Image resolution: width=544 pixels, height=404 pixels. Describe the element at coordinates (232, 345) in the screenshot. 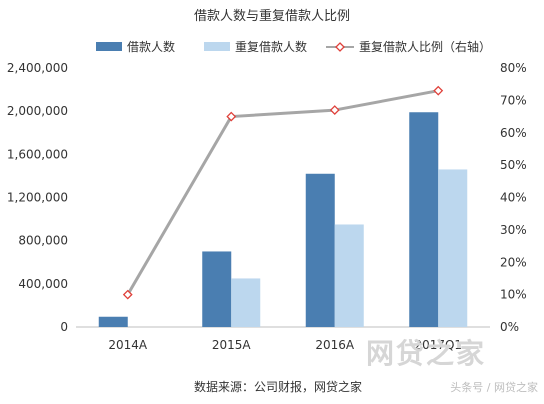

I see `x-tick-label: 2015A` at that location.